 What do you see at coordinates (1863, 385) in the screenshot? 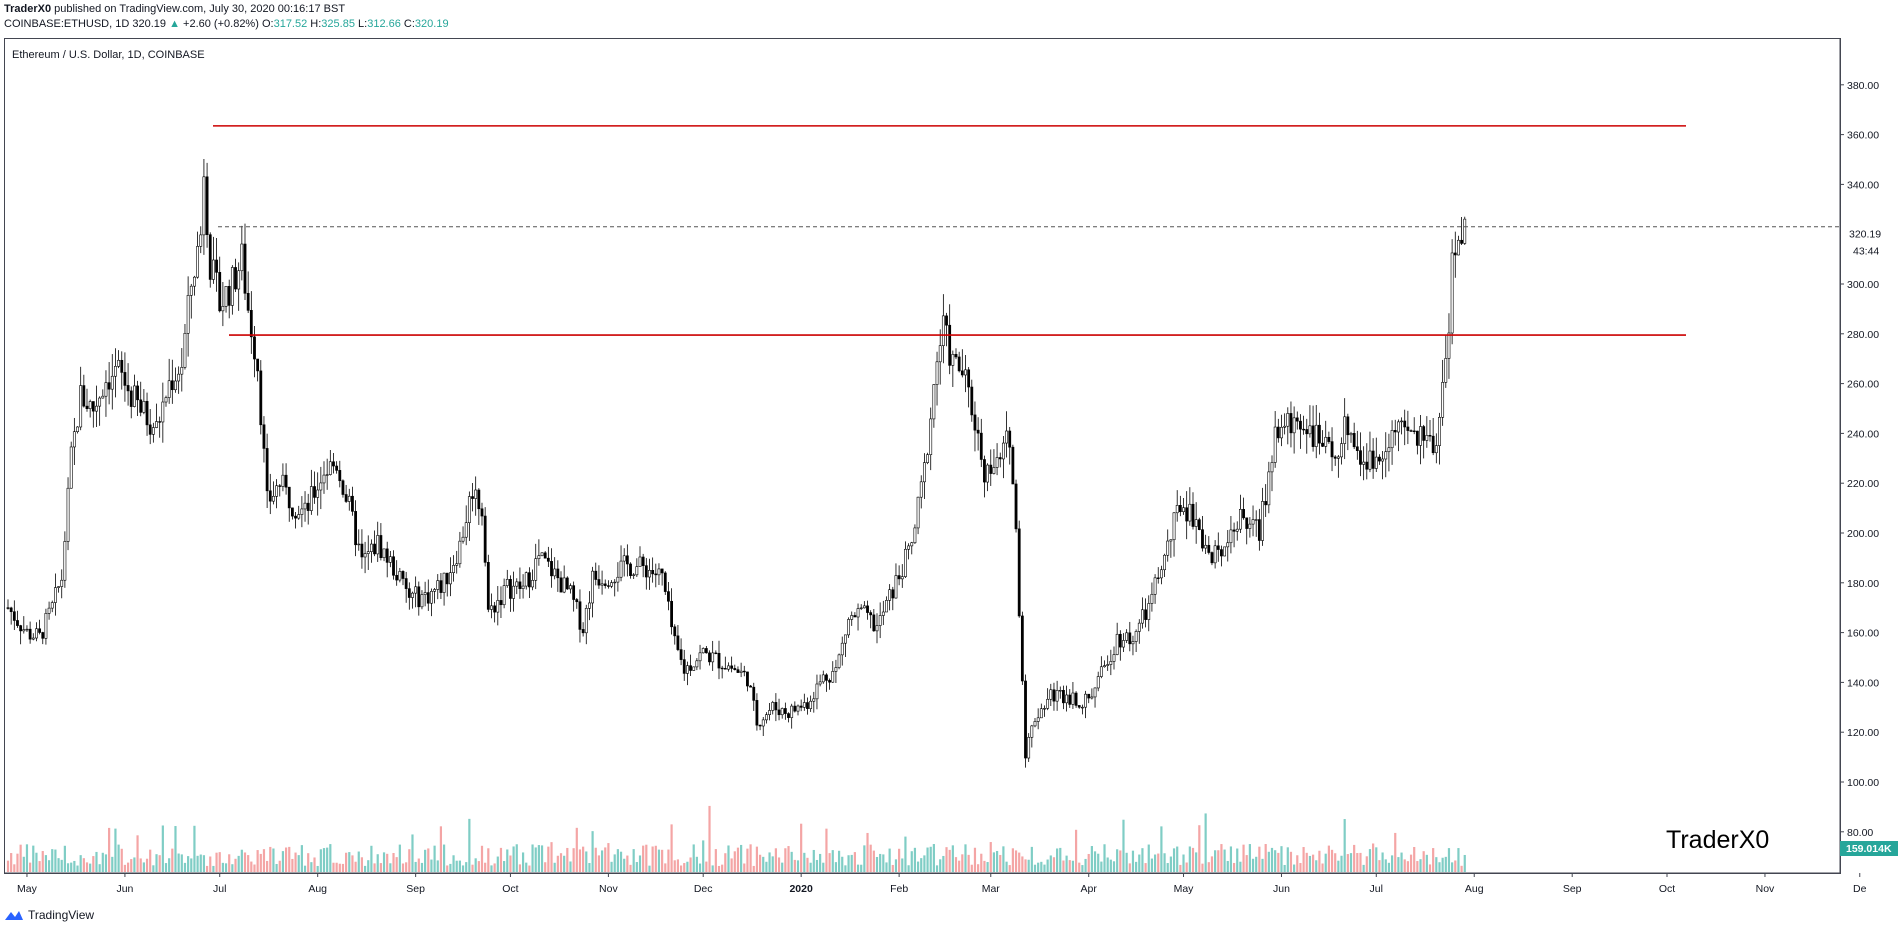
I see `y-tick-label: 260.00` at bounding box center [1863, 385].